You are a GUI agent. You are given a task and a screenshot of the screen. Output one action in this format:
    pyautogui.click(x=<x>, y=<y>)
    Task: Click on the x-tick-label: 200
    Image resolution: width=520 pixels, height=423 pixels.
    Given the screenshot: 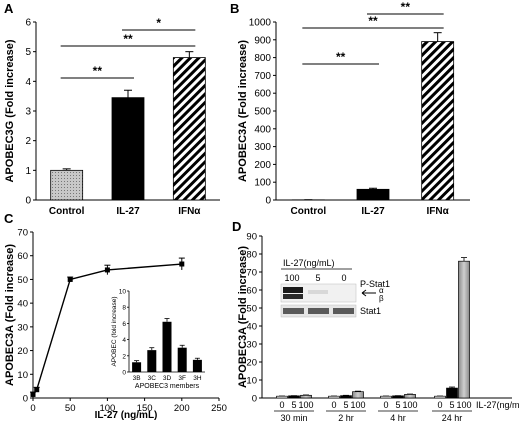 What is the action you would take?
    pyautogui.click(x=182, y=408)
    